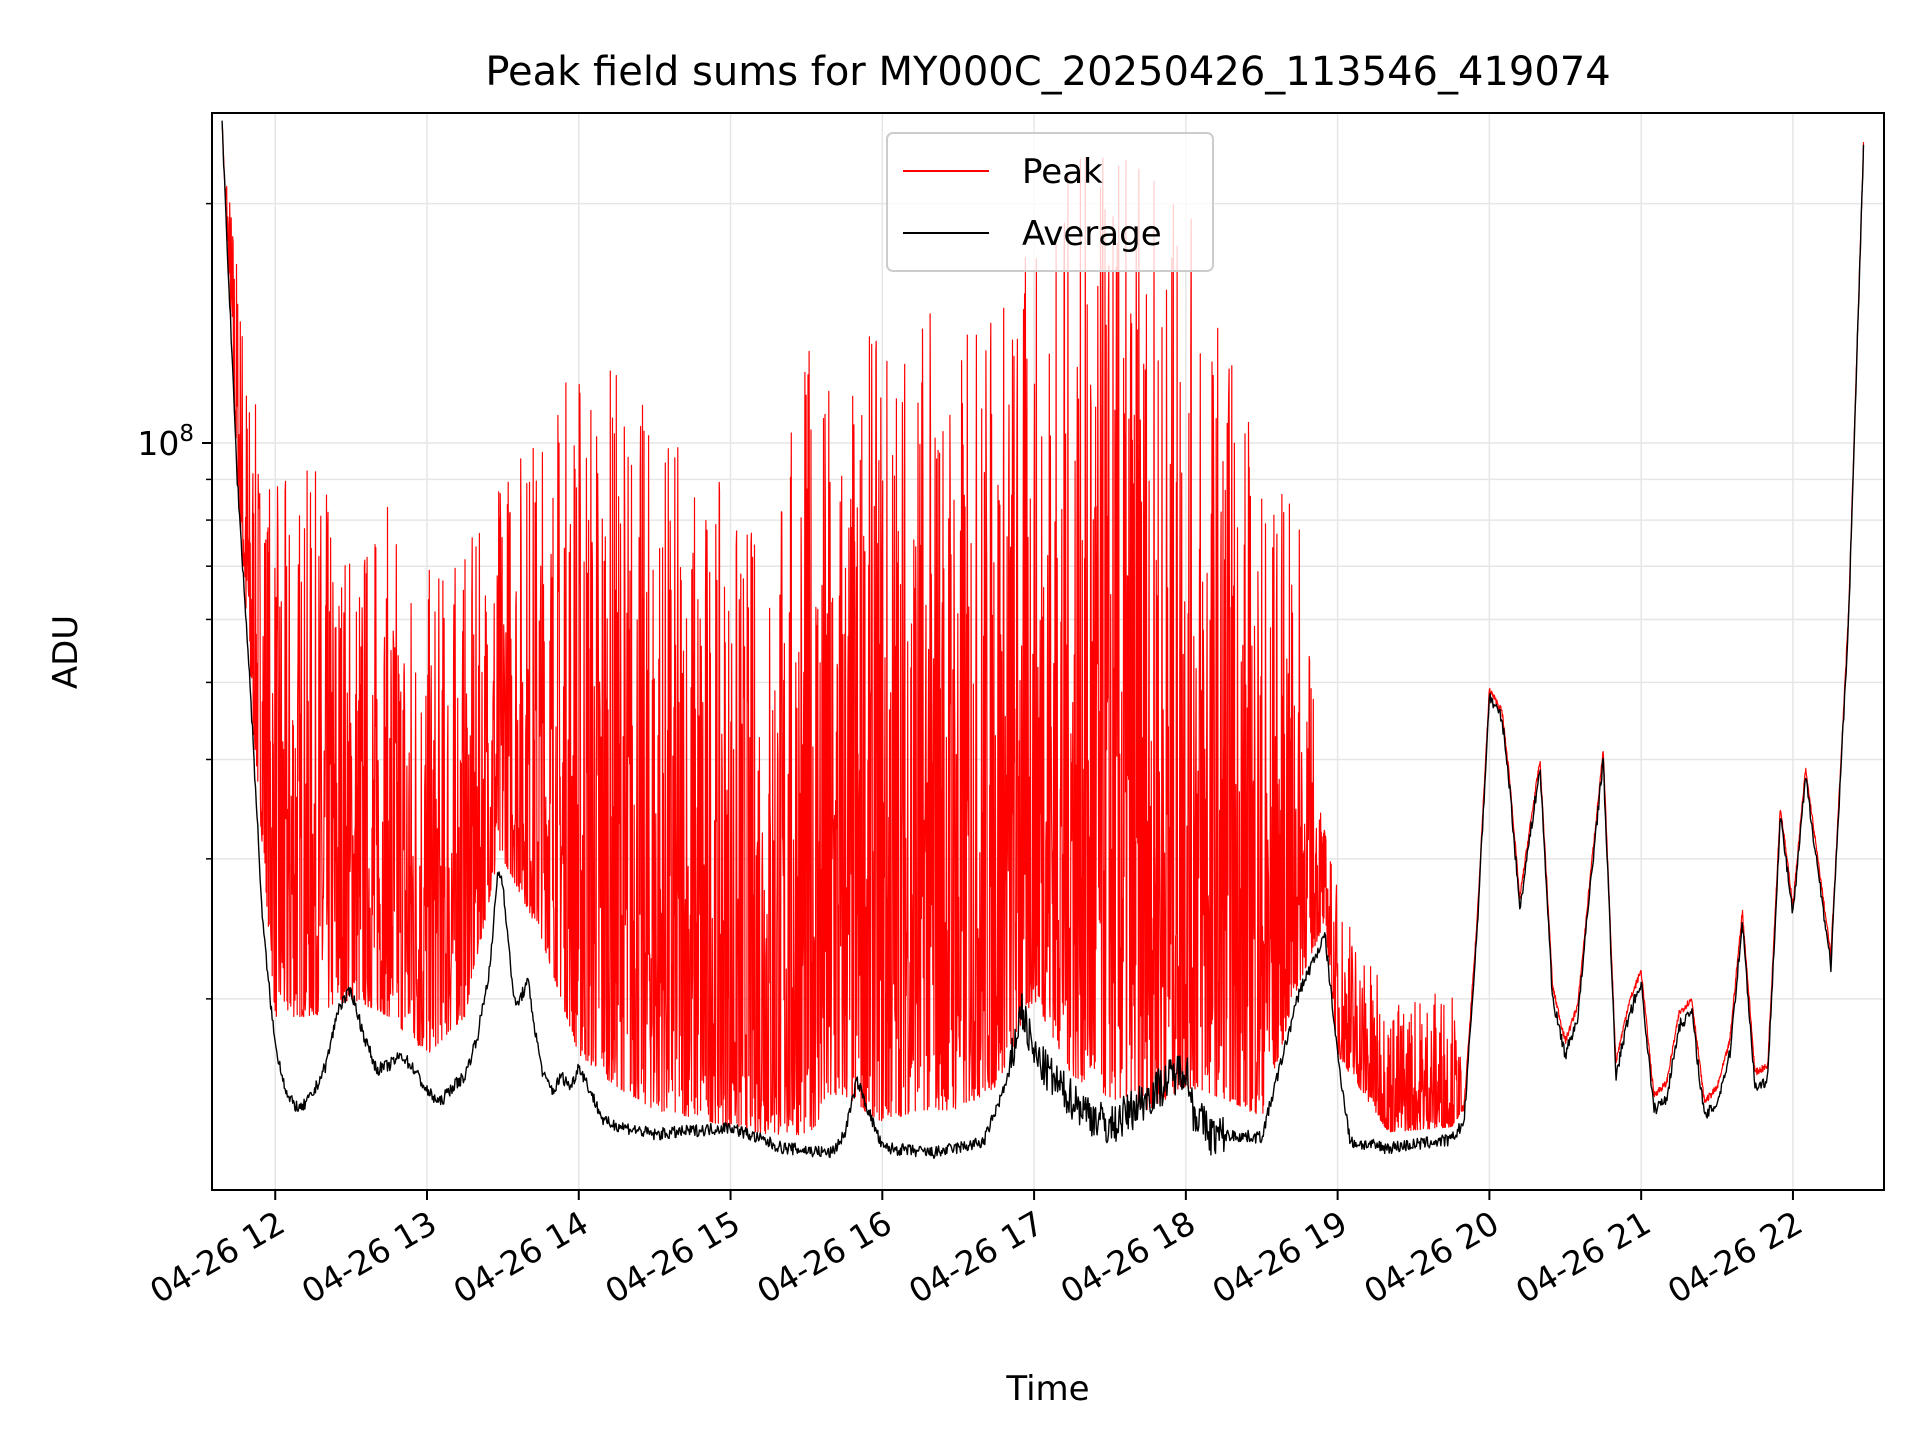 Image resolution: width=1920 pixels, height=1440 pixels. Describe the element at coordinates (1047, 1389) in the screenshot. I see `x-axis-label: Time` at that location.